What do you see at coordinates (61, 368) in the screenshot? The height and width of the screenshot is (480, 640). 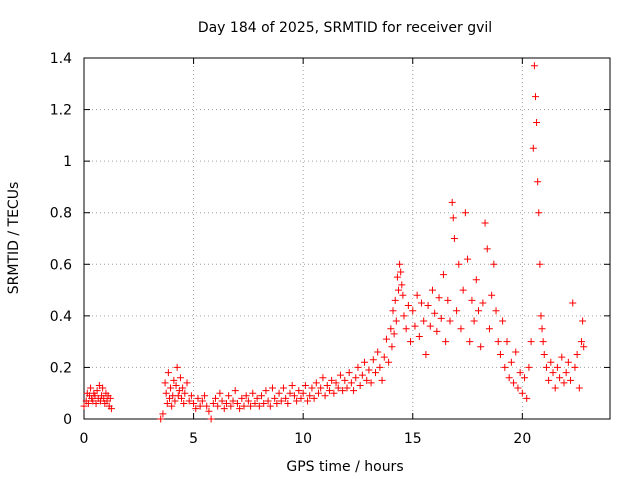 I see `y-tick-label: 0.2` at bounding box center [61, 368].